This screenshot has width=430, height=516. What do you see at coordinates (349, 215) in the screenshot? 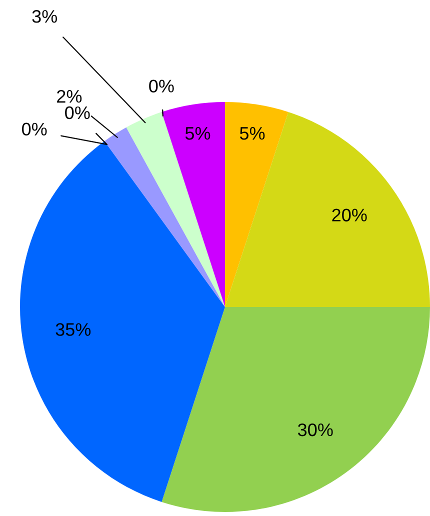
I see `data-label: 20%` at bounding box center [349, 215].